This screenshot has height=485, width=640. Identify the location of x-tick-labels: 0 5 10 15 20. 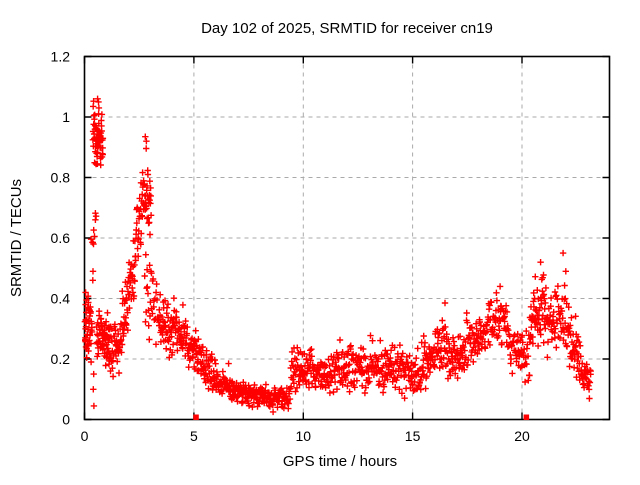
(305, 436).